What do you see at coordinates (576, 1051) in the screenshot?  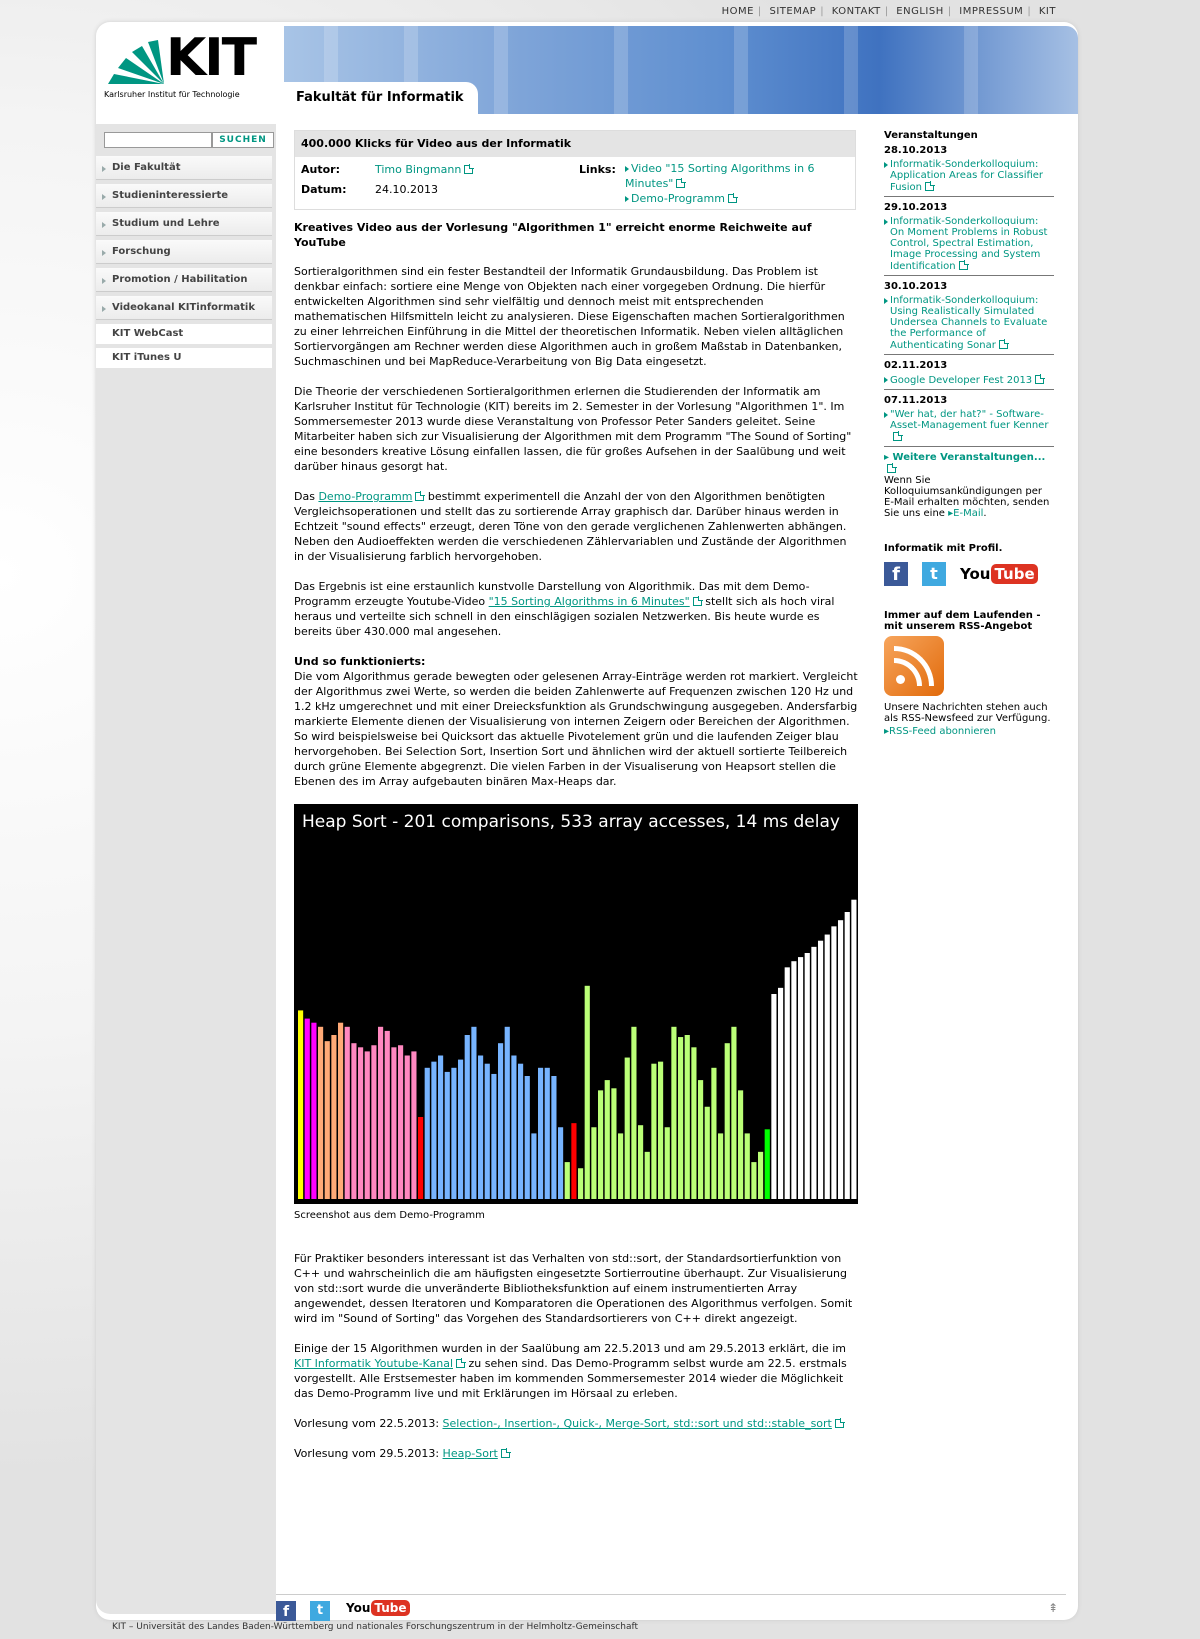 I see `bar-chart` at bounding box center [576, 1051].